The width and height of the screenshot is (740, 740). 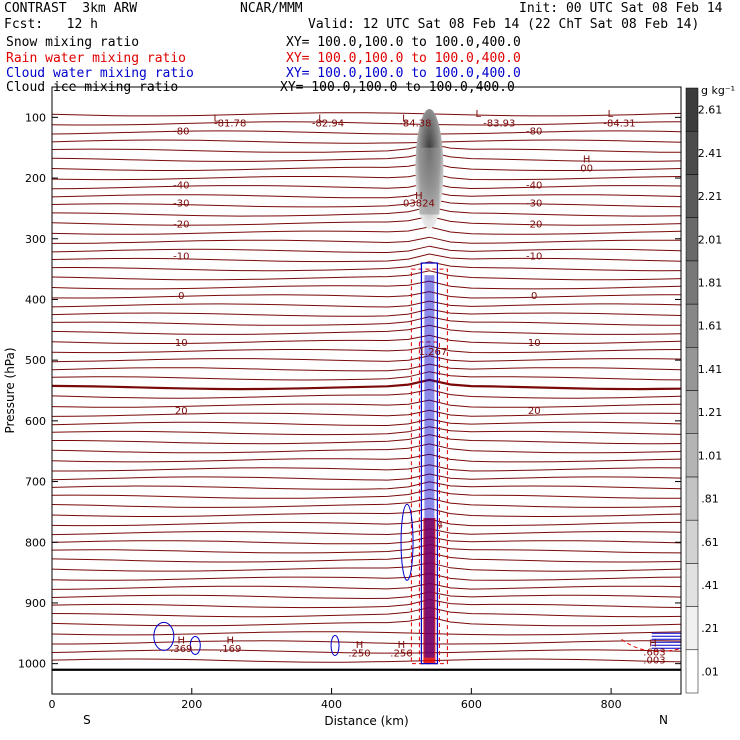 I want to click on y-tick-label: 200, so click(x=35, y=178).